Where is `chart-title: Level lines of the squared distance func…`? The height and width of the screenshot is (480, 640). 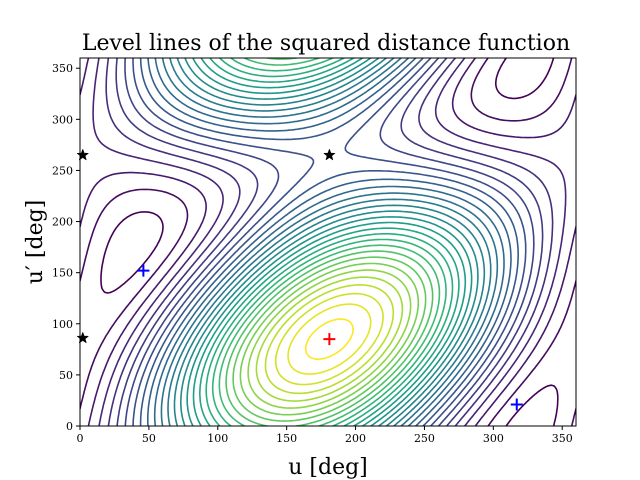 chart-title: Level lines of the squared distance func… is located at coordinates (326, 43).